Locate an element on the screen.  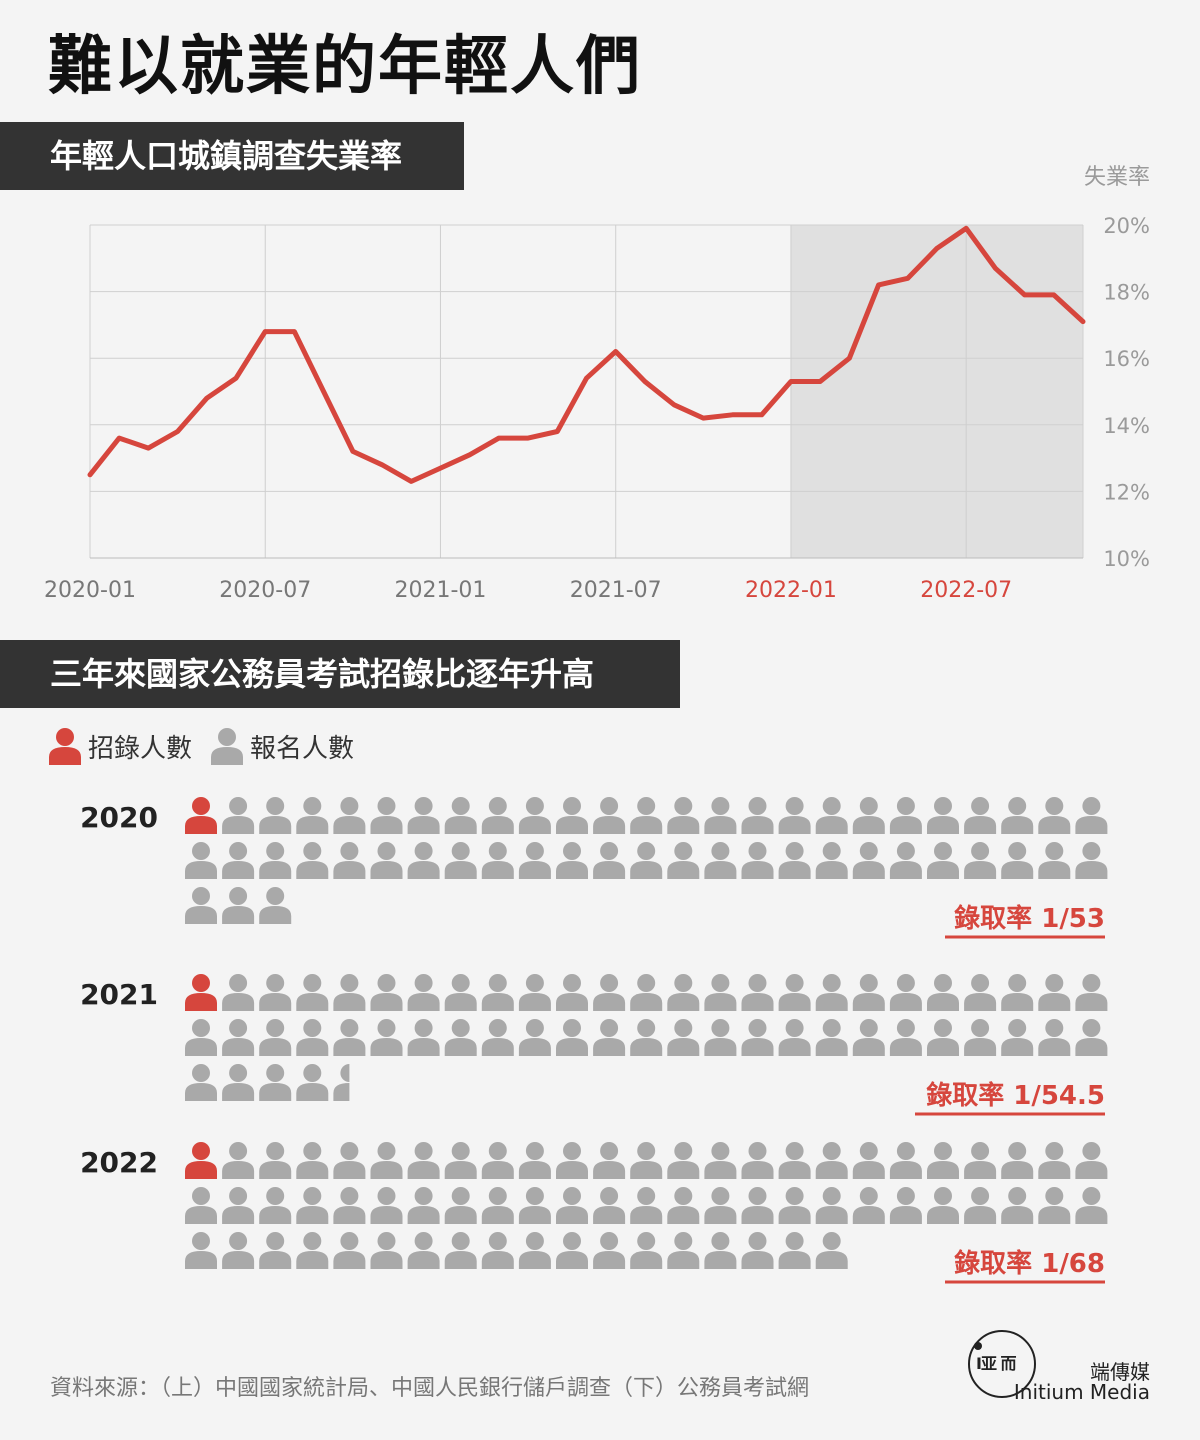
legend-item-hired: 招錄人數 is located at coordinates (120, 746).